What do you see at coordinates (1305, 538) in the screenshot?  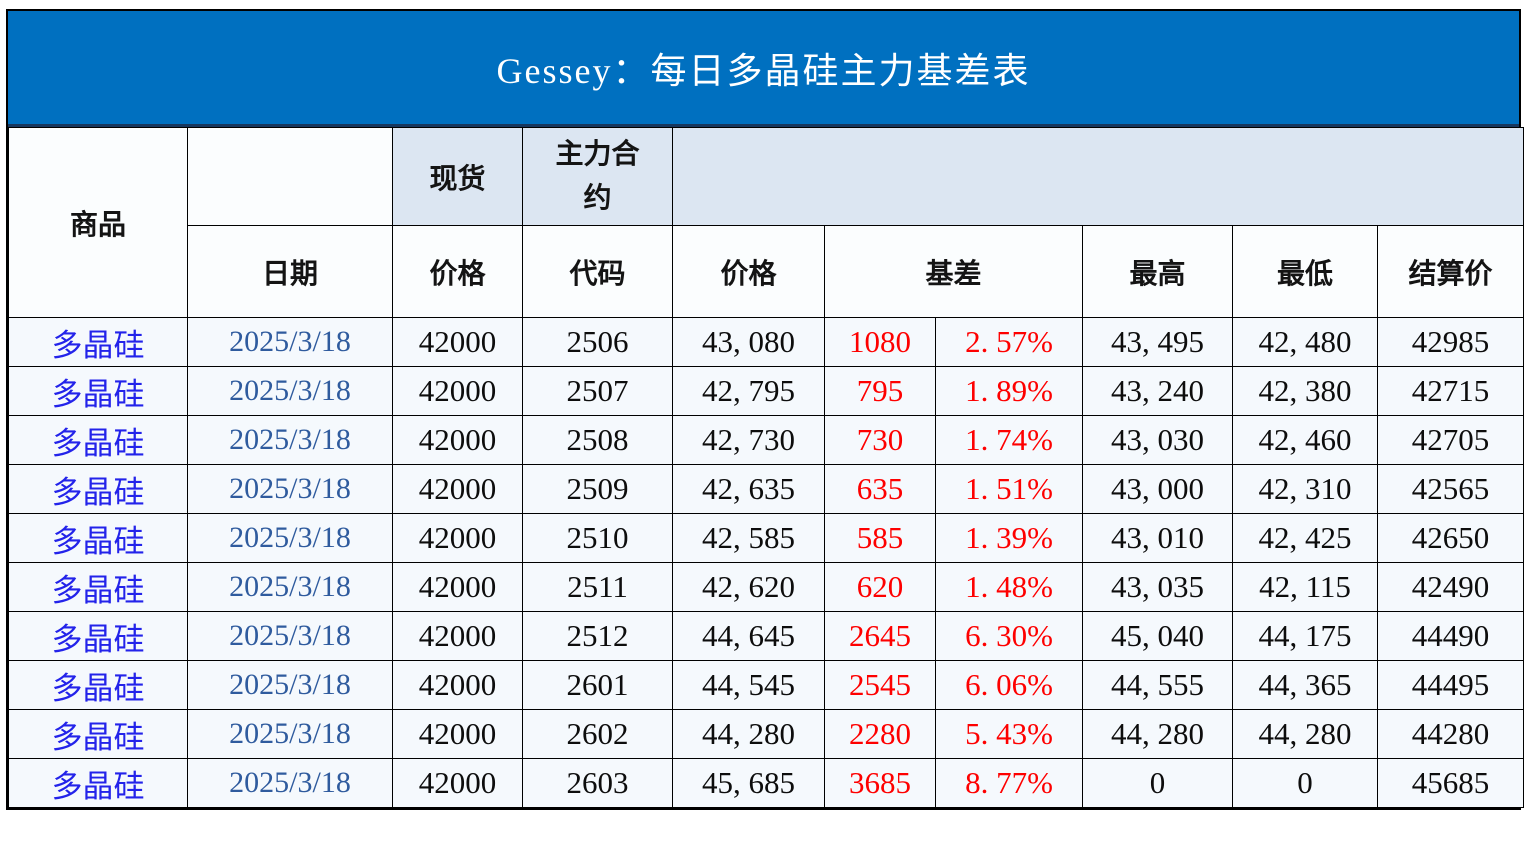 I see `cell-low: 42, 425` at bounding box center [1305, 538].